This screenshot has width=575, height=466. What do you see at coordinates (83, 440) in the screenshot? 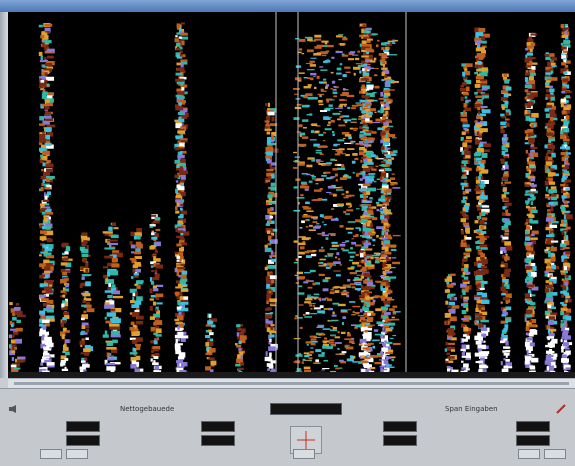
I see `field-left-2-input` at bounding box center [83, 440].